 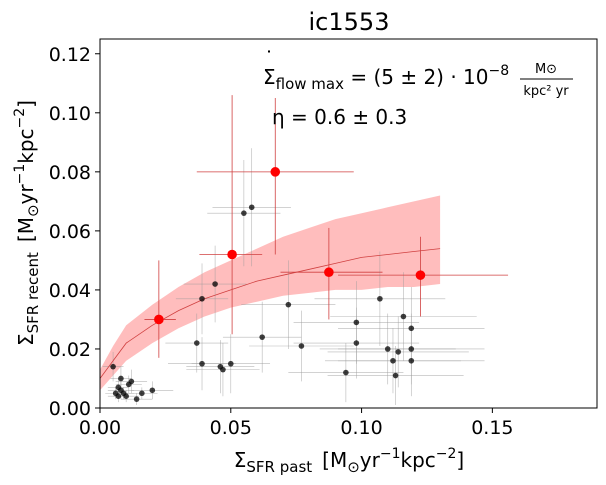 I want to click on flow-equation: Σflow max = (5 ± 2) · 10−8, so click(x=386, y=78).